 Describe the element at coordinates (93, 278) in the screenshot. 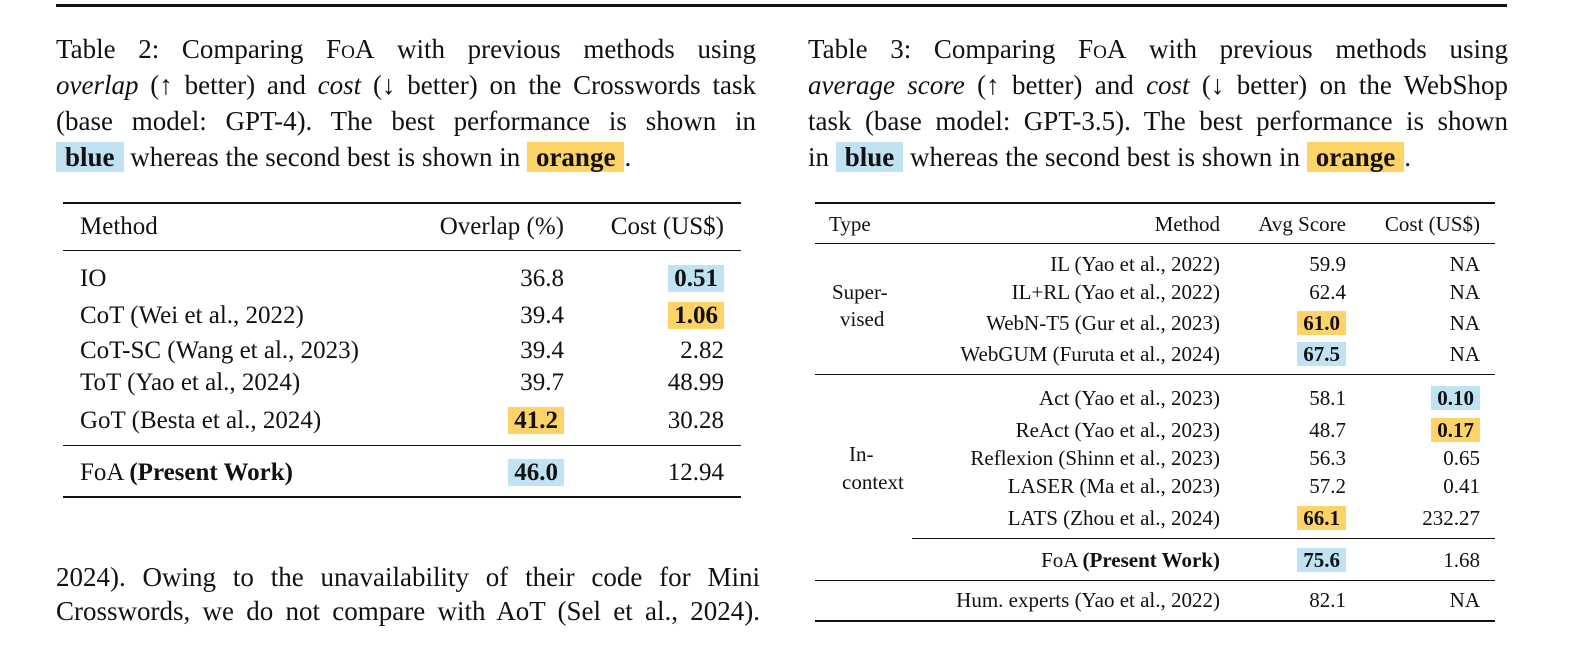

I see `table-cell-method: IO` at that location.